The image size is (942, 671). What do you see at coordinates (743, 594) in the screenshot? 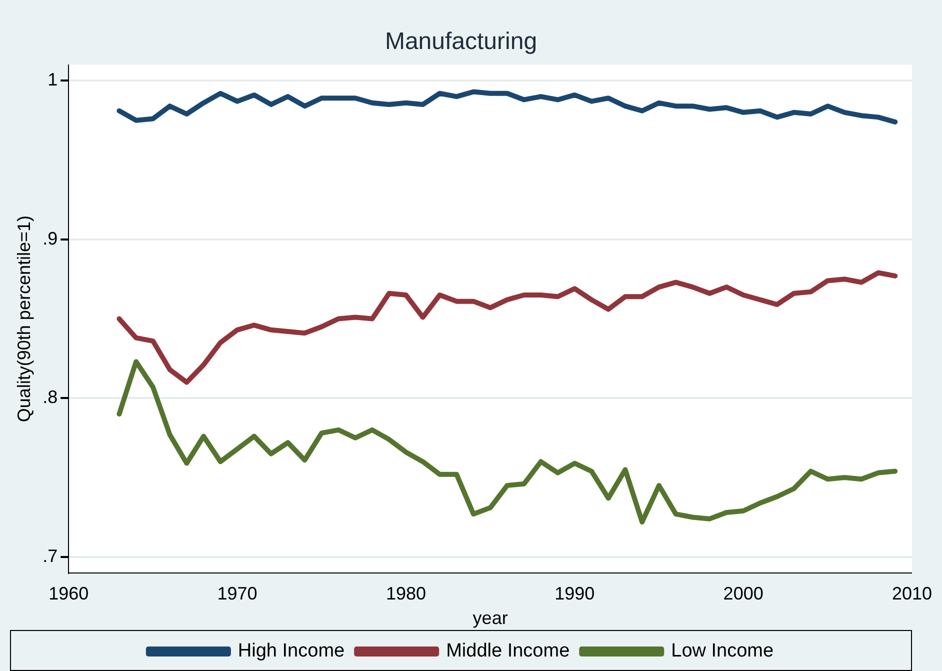
I see `x-tick-label: 2000` at bounding box center [743, 594].